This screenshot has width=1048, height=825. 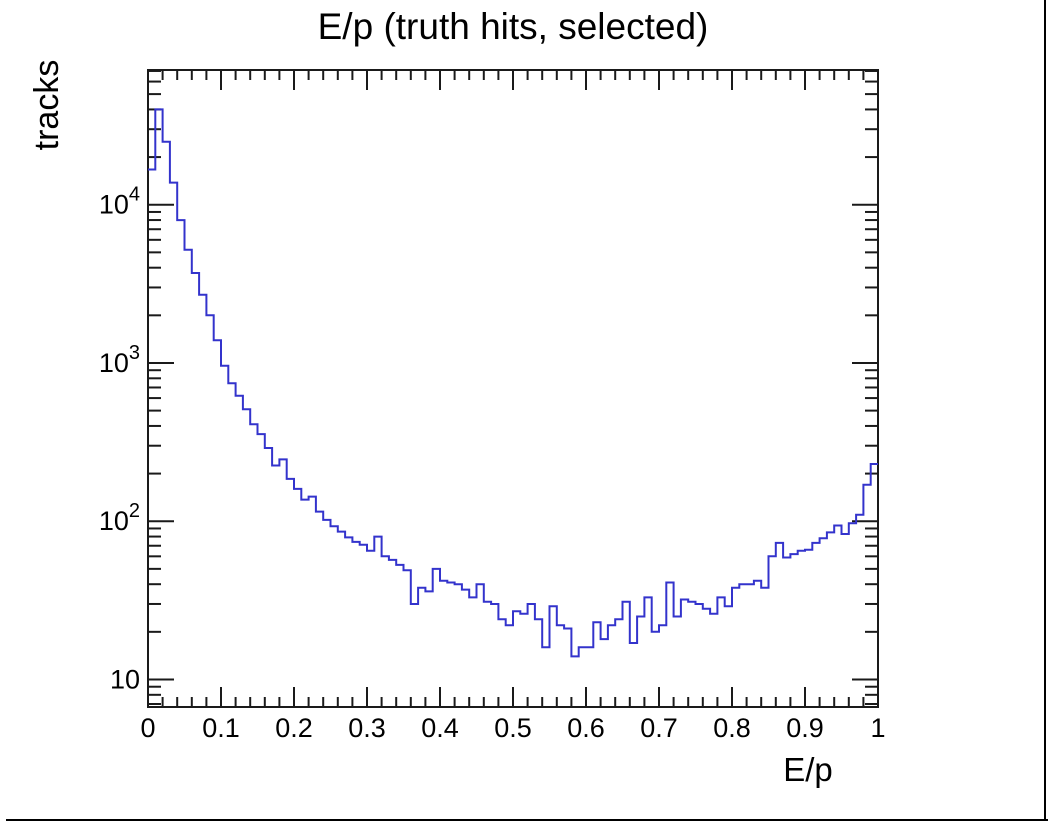 What do you see at coordinates (294, 728) in the screenshot?
I see `x-tick-label: 0.2` at bounding box center [294, 728].